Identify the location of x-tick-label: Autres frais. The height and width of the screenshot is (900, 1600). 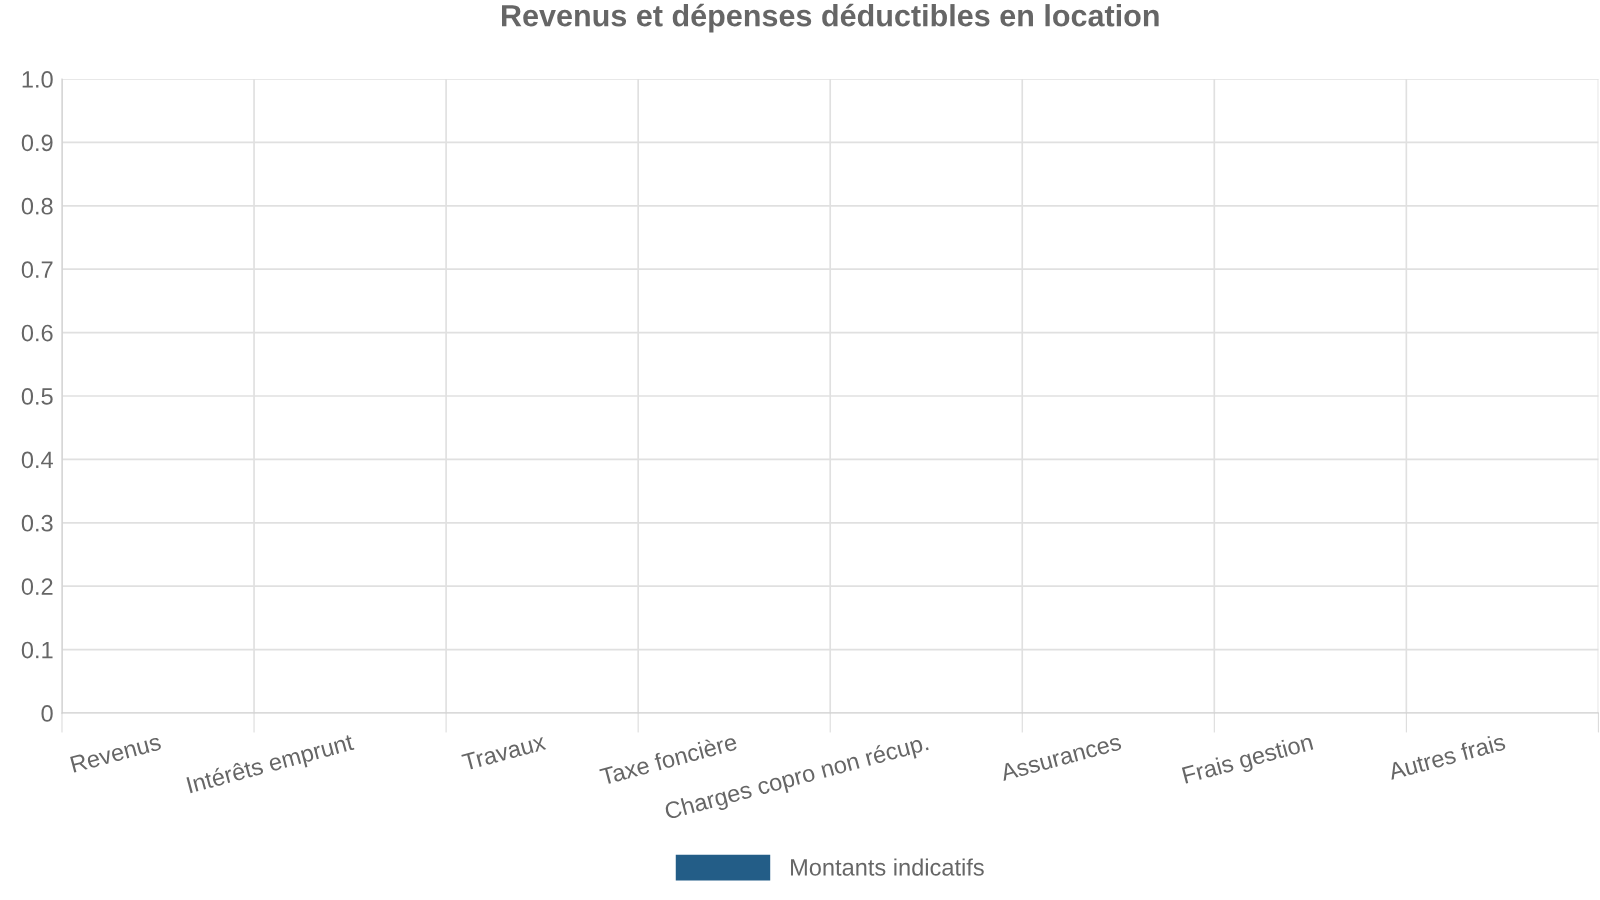
(1447, 756).